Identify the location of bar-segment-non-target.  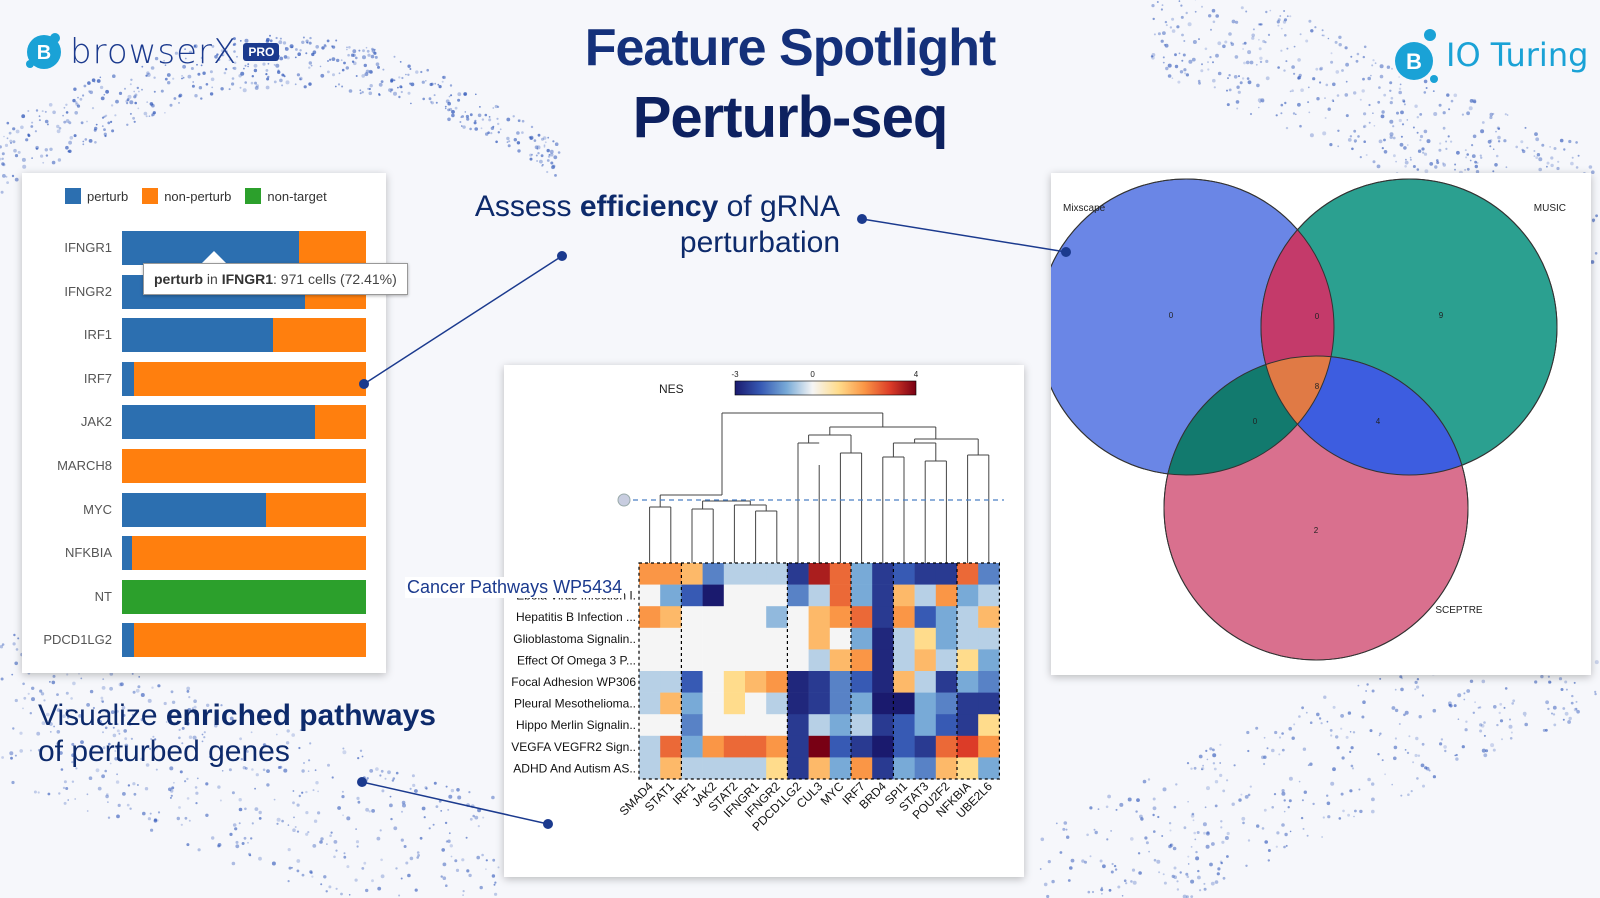
(244, 596).